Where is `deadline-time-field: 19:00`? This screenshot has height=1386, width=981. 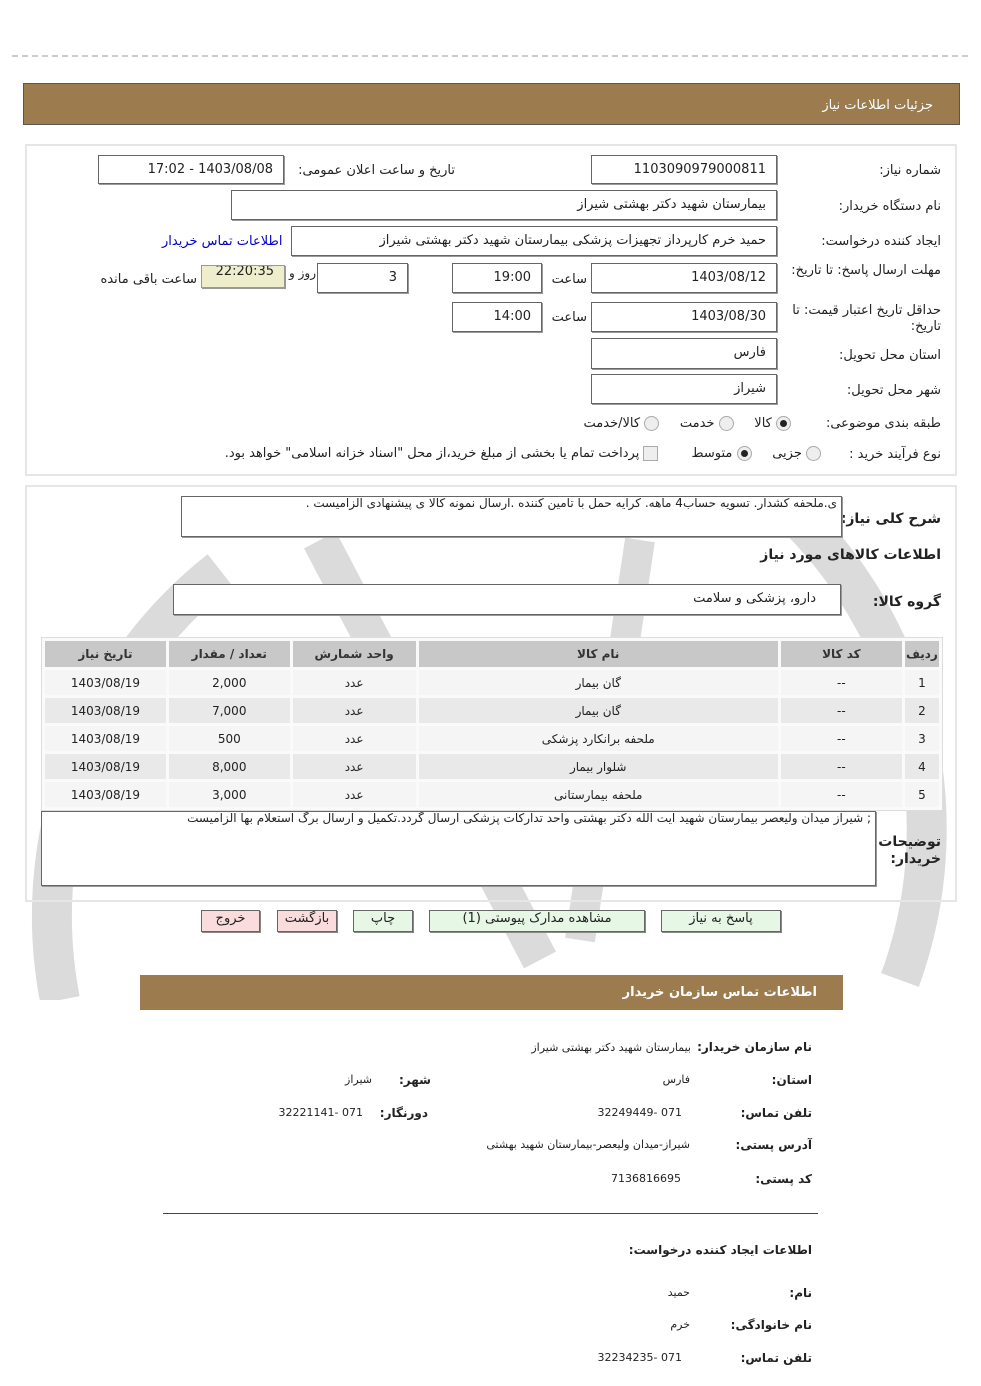
deadline-time-field: 19:00 is located at coordinates (497, 278).